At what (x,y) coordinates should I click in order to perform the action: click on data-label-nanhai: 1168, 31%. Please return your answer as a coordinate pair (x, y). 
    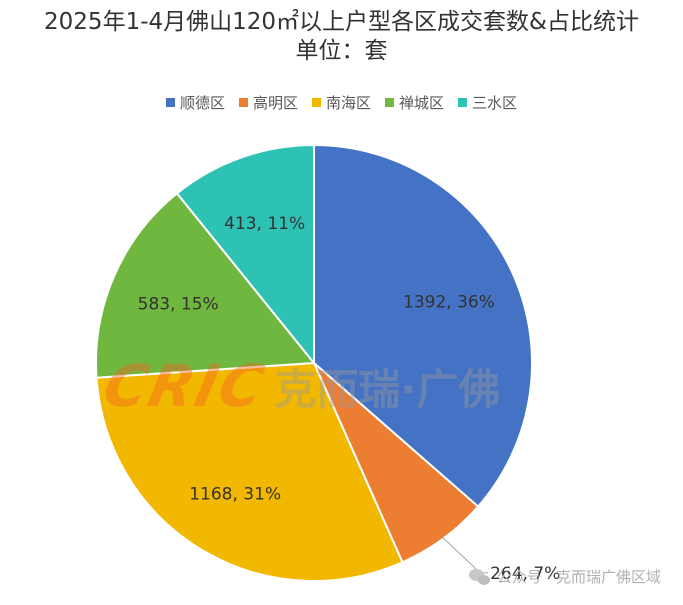
    Looking at the image, I should click on (235, 495).